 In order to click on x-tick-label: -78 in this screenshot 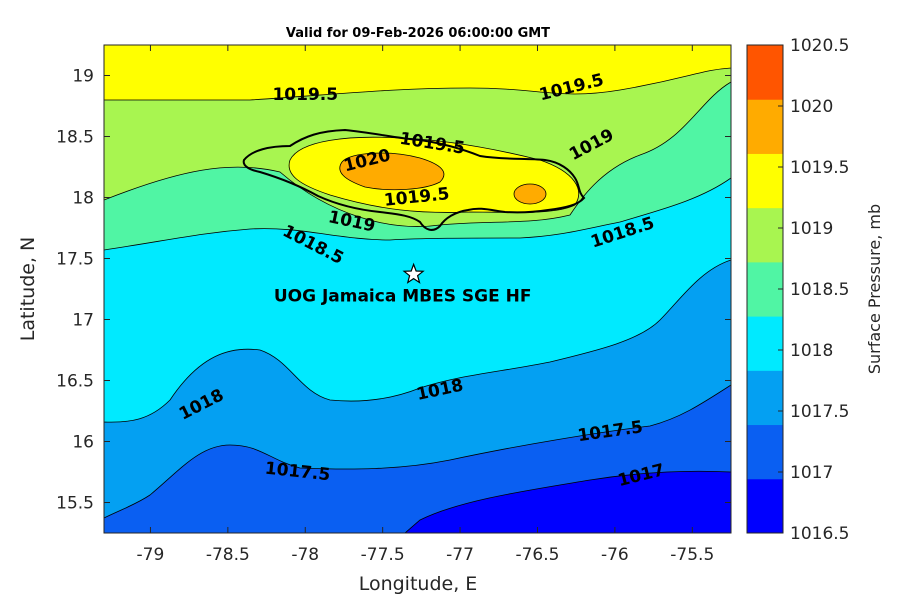, I will do `click(305, 555)`.